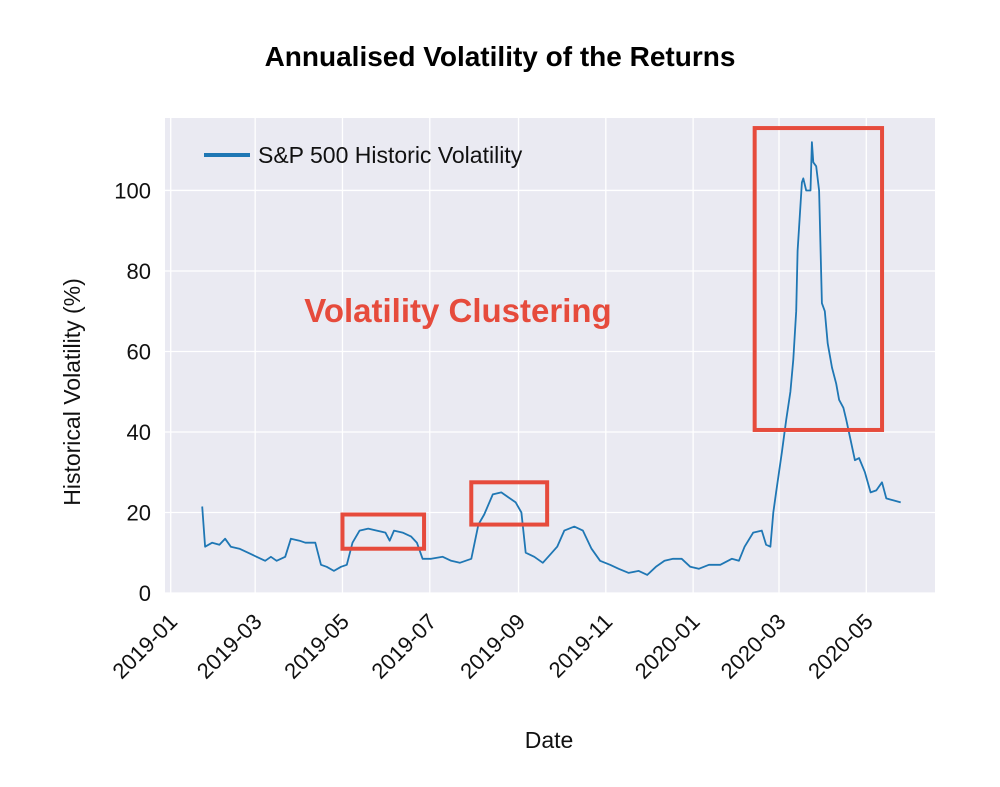 Image resolution: width=1000 pixels, height=787 pixels. What do you see at coordinates (492, 646) in the screenshot?
I see `x-tick-label: 2019-09` at bounding box center [492, 646].